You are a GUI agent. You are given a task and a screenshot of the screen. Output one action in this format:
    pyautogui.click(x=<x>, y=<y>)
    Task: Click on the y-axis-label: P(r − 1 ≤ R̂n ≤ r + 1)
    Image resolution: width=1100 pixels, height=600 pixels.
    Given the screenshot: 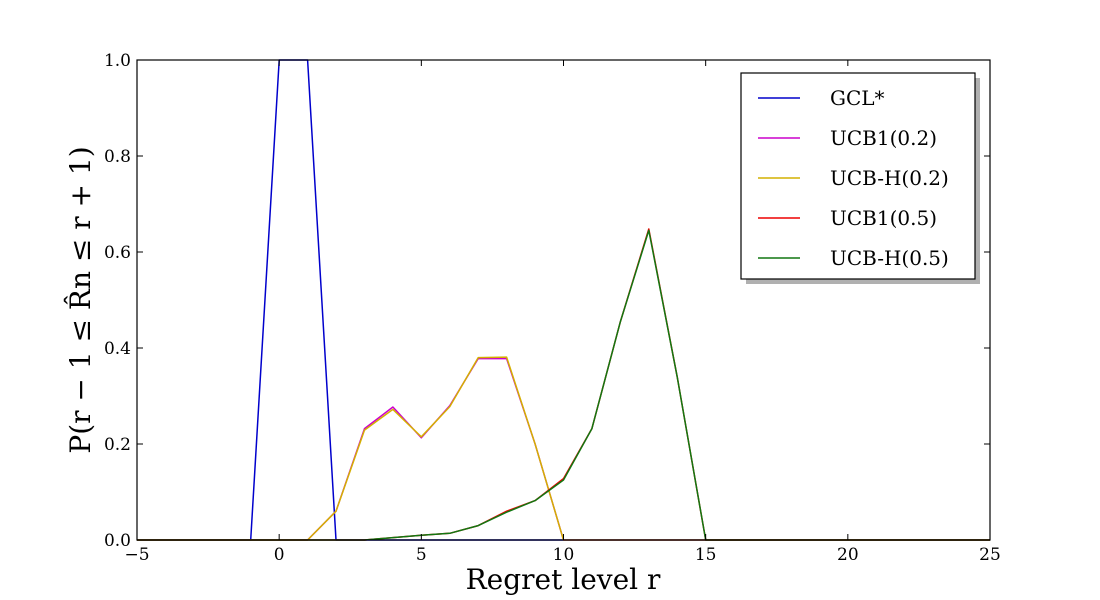 What is the action you would take?
    pyautogui.click(x=80, y=299)
    